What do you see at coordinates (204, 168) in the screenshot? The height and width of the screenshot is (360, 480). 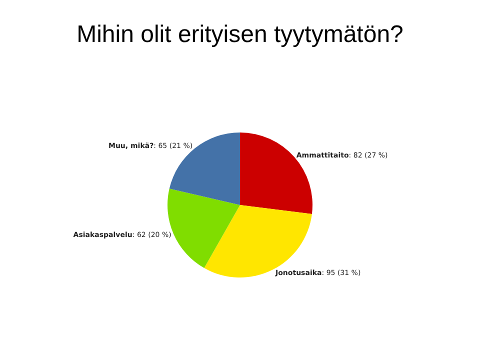 I see `pie-slice` at bounding box center [204, 168].